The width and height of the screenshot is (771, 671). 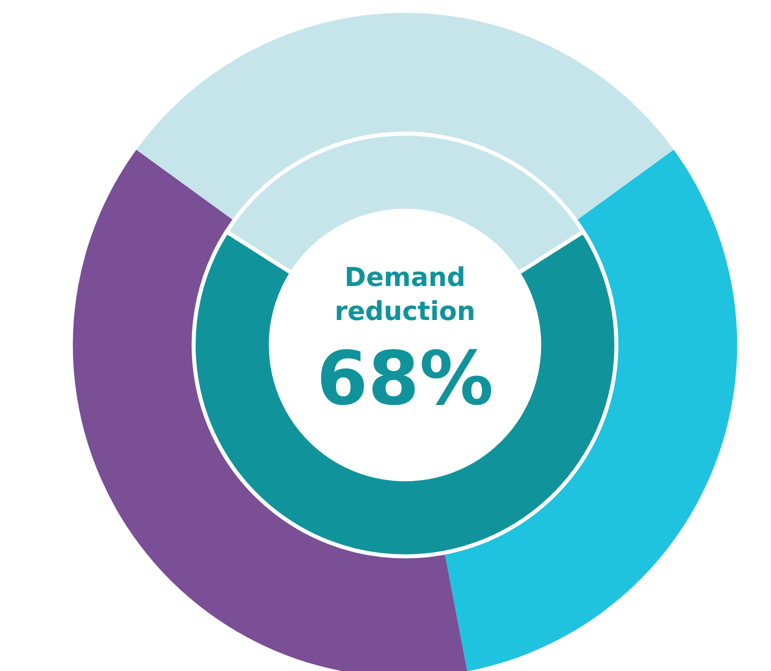 What do you see at coordinates (405, 379) in the screenshot?
I see `data-label: 68%` at bounding box center [405, 379].